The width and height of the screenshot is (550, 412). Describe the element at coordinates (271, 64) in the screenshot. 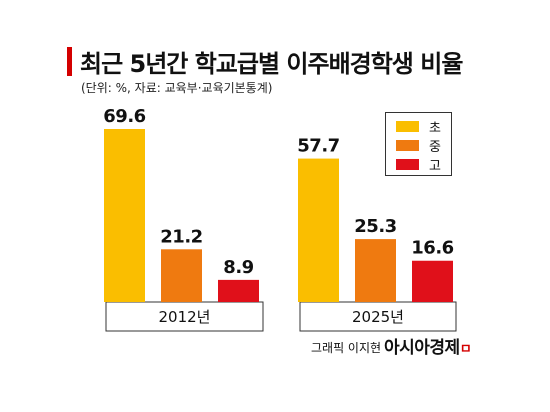

I see `chart-title: 최근 5년간 학교급별 이주배경학생 비율` at that location.